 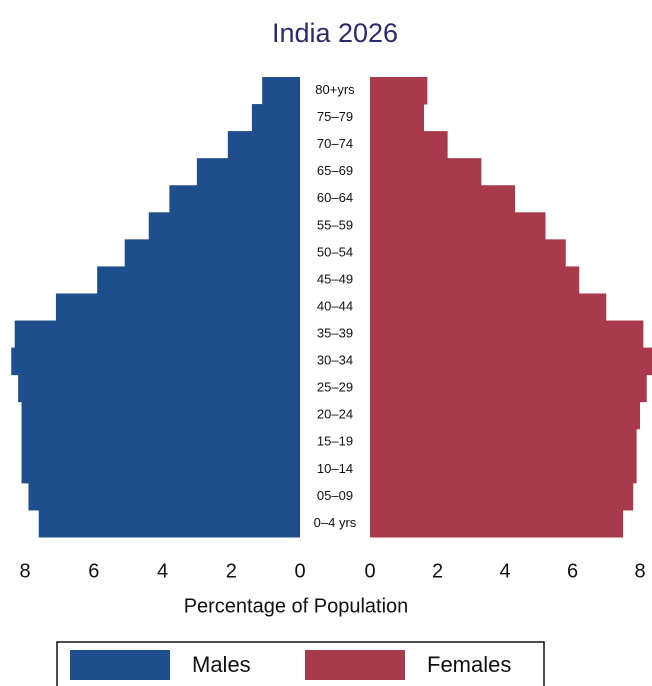 I want to click on age-label: 55–59, so click(x=335, y=224).